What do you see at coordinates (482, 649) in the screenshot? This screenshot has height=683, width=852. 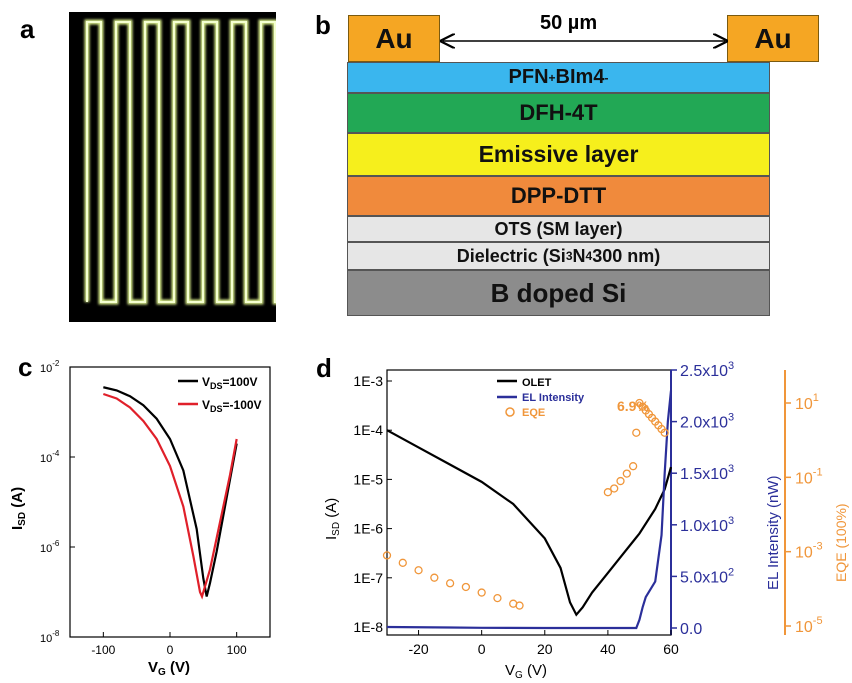 I see `d-xtick-label: 0` at bounding box center [482, 649].